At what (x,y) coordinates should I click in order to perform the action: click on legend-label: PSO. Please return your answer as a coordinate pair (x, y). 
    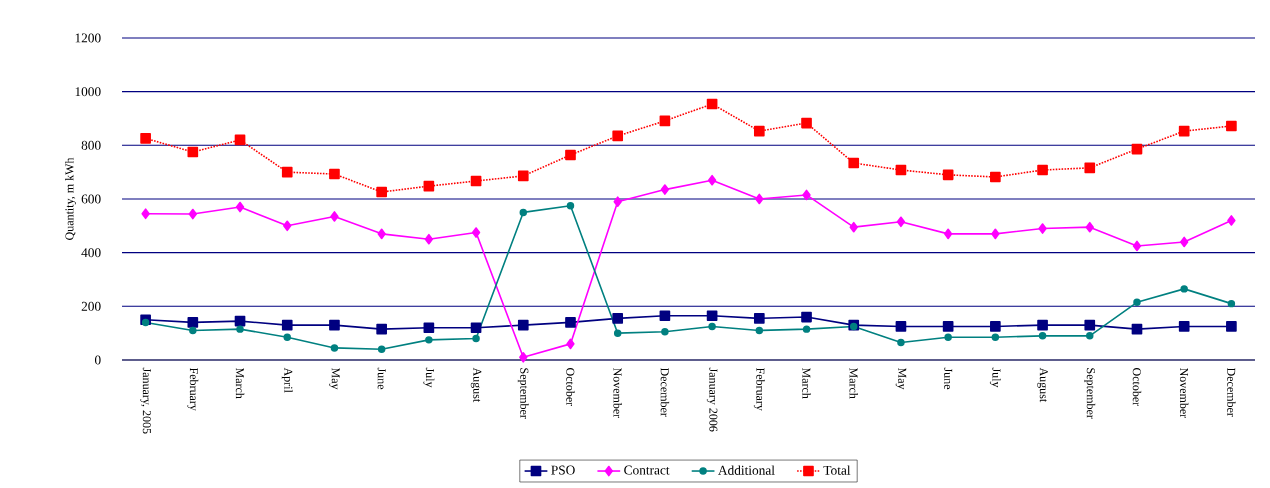
    Looking at the image, I should click on (563, 470).